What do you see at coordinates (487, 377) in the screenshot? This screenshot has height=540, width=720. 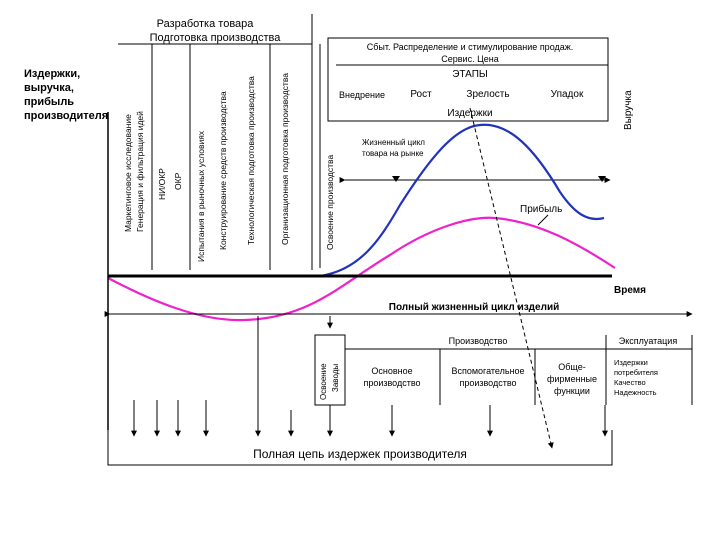 I see `aux-production-label: Вспомогательное производство` at bounding box center [487, 377].